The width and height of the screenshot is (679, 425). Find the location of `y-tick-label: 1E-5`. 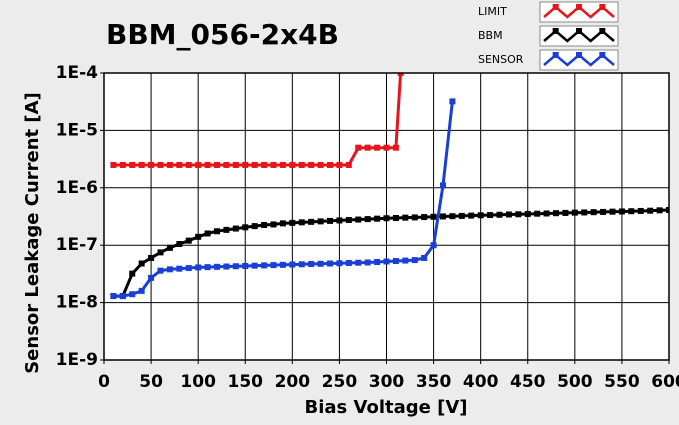

y-tick-label: 1E-5 is located at coordinates (77, 130).